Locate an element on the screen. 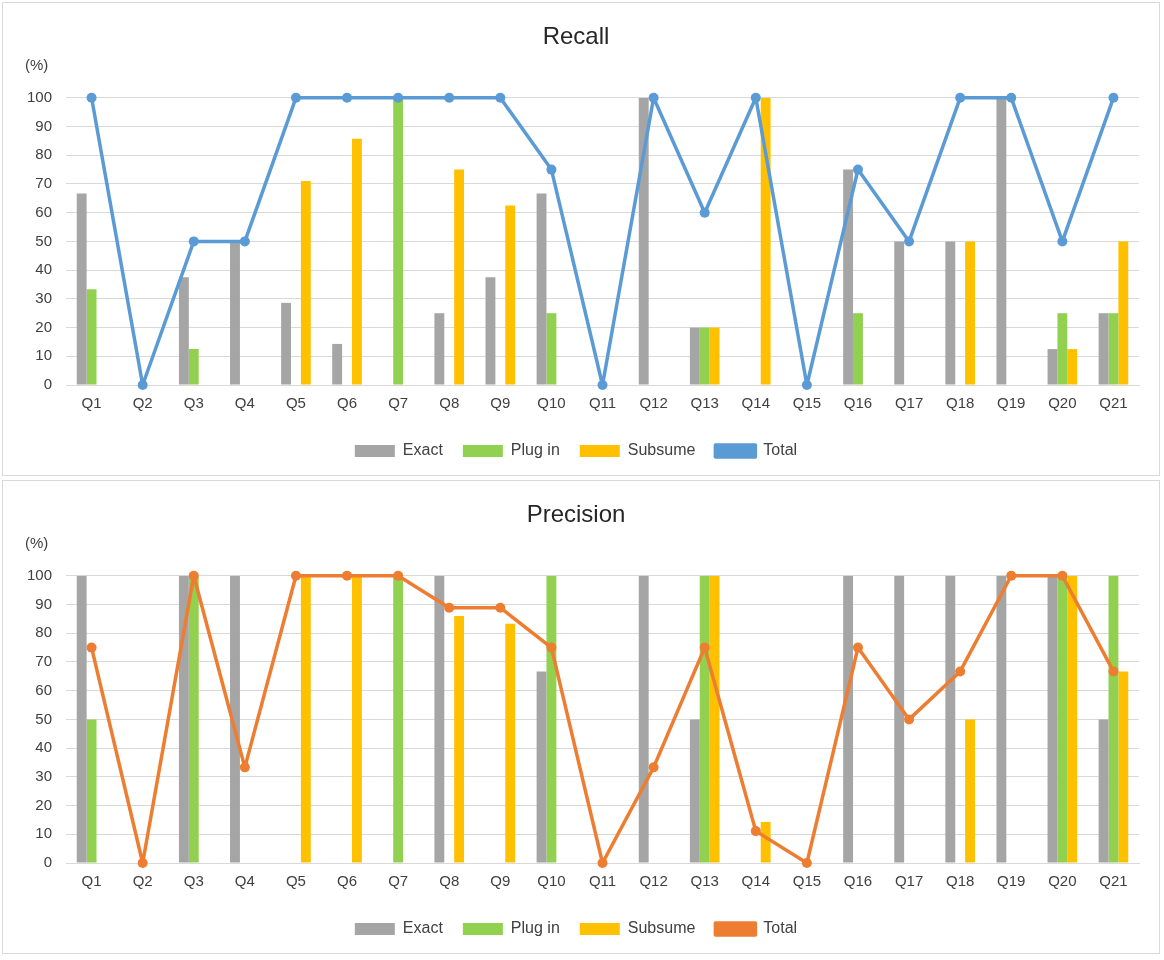  y-tick-label: 80 is located at coordinates (44, 154).